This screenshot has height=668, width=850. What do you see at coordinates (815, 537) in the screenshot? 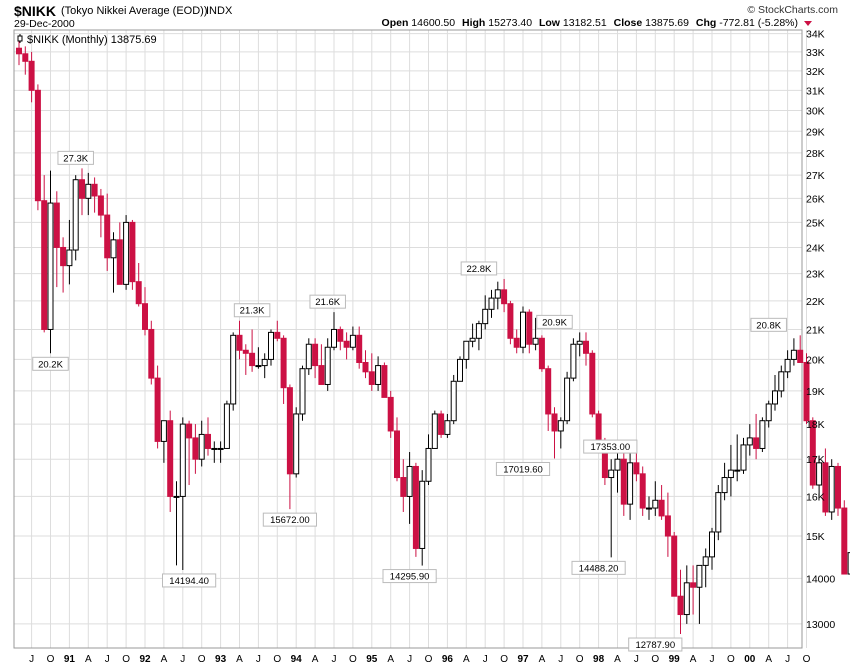
I see `y-tick-label: 15K` at bounding box center [815, 537].